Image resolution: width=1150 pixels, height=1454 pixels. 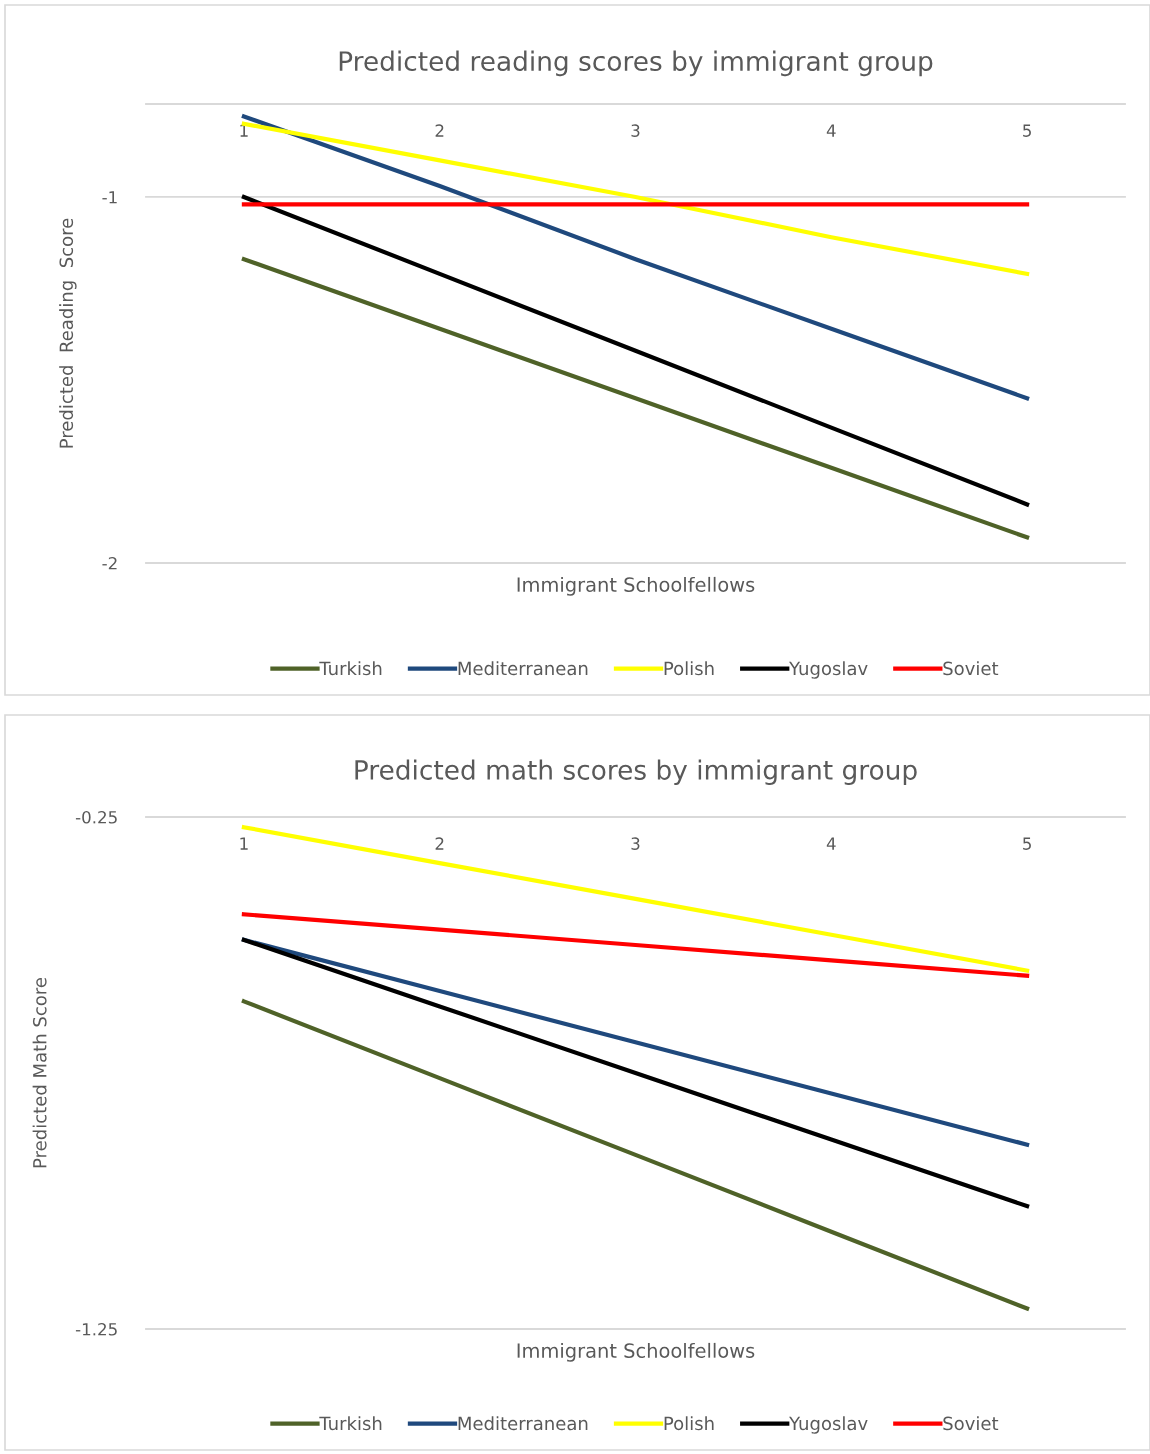 I want to click on y-tick-label: -0.25, so click(x=96, y=817).